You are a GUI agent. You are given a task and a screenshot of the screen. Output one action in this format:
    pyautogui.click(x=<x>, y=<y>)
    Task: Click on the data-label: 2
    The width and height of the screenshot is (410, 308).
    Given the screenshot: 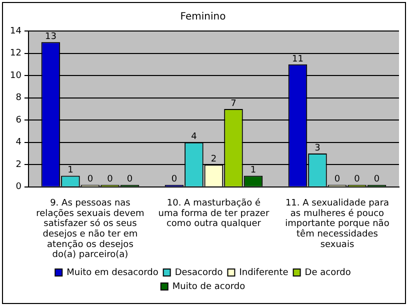 What is the action you would take?
    pyautogui.click(x=213, y=159)
    